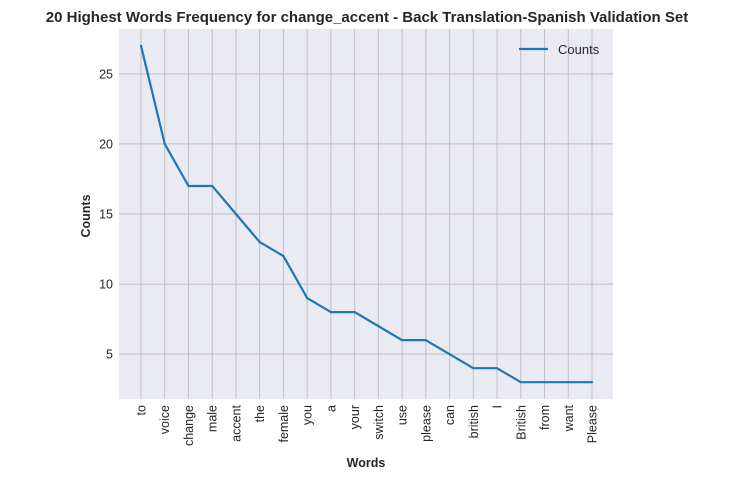  What do you see at coordinates (106, 74) in the screenshot?
I see `y-tick-label: 25` at bounding box center [106, 74].